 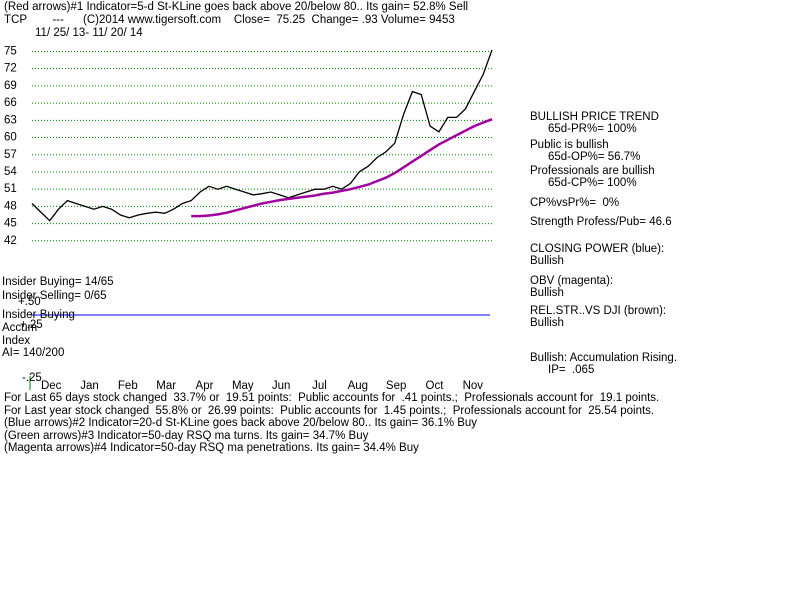 I want to click on side-text: 65d-CP%= 100%, so click(x=592, y=183).